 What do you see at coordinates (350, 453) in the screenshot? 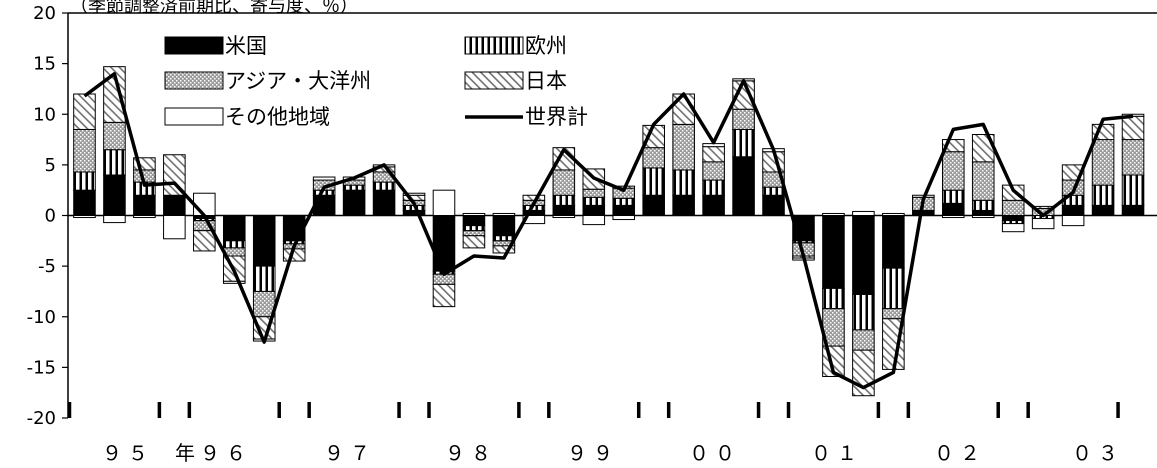
I see `x-tick-label: ９７` at bounding box center [350, 453].